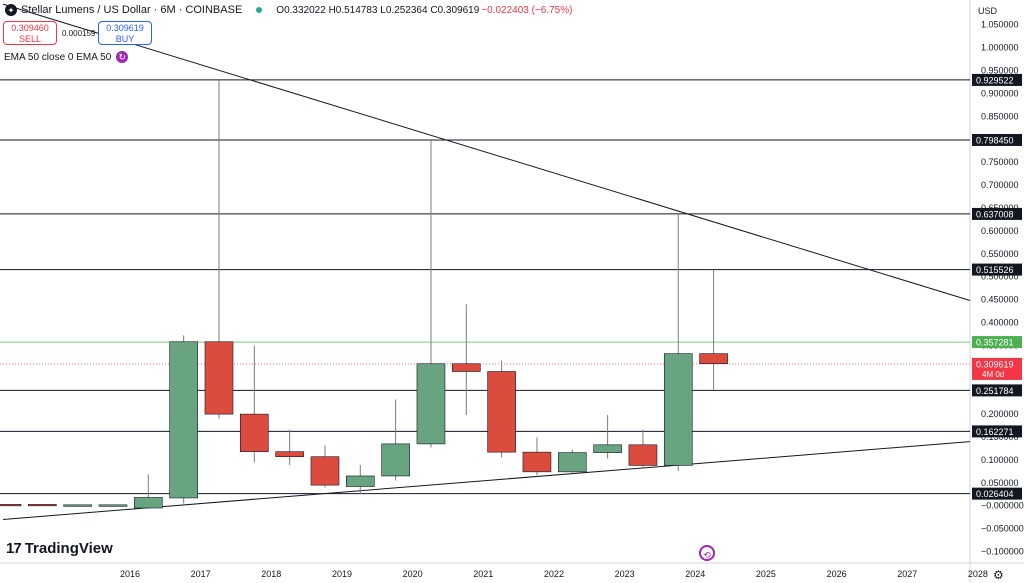 The width and height of the screenshot is (1024, 583). Describe the element at coordinates (1002, 529) in the screenshot. I see `y-tick-label: −0.050000` at that location.